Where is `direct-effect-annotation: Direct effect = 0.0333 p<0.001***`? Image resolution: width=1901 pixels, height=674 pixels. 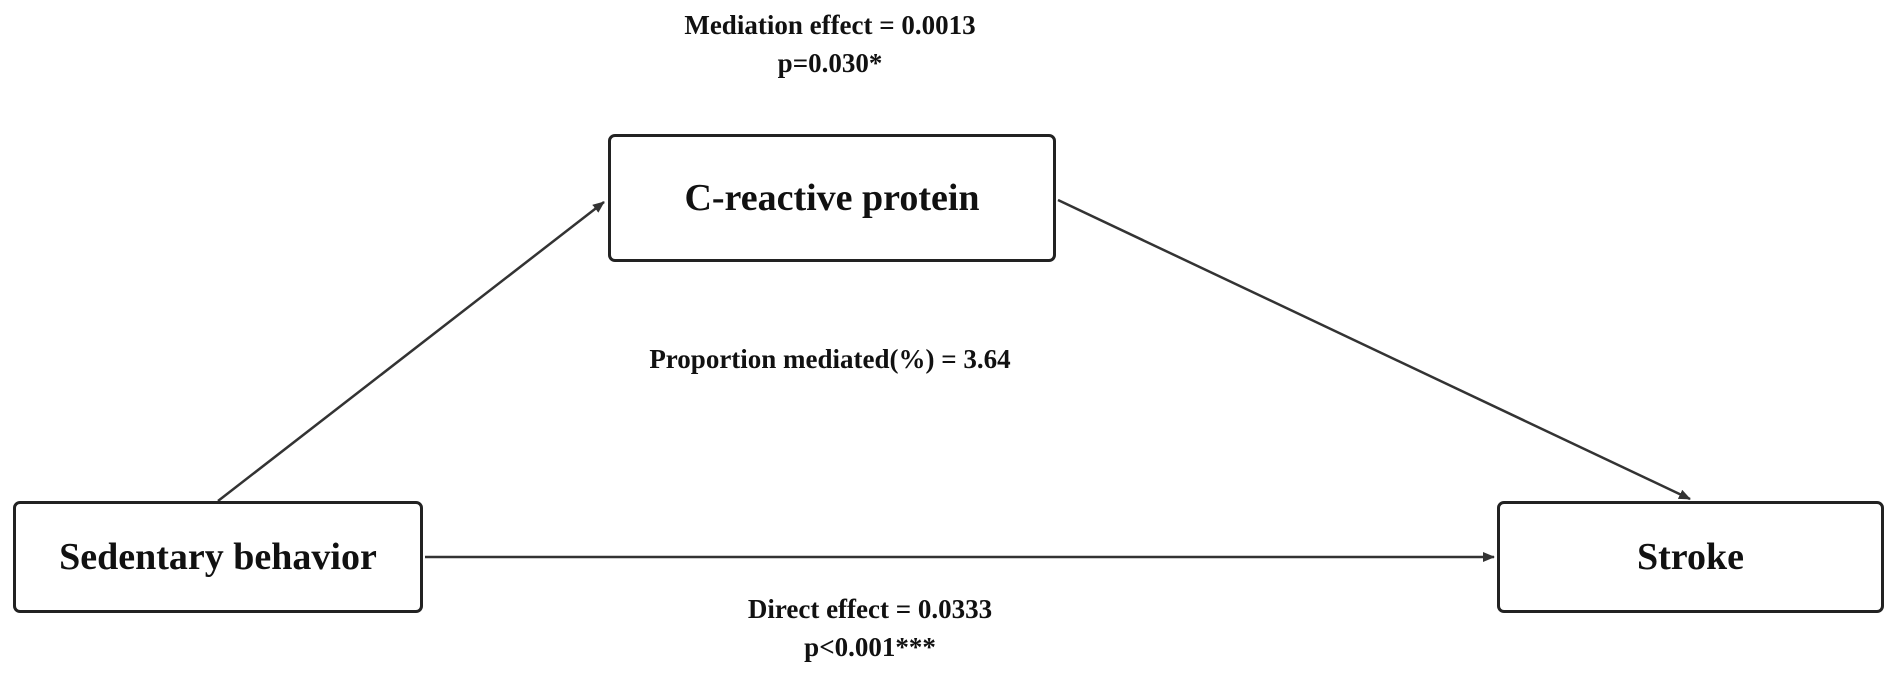
direct-effect-annotation: Direct effect = 0.0333 p<0.001*** is located at coordinates (870, 628).